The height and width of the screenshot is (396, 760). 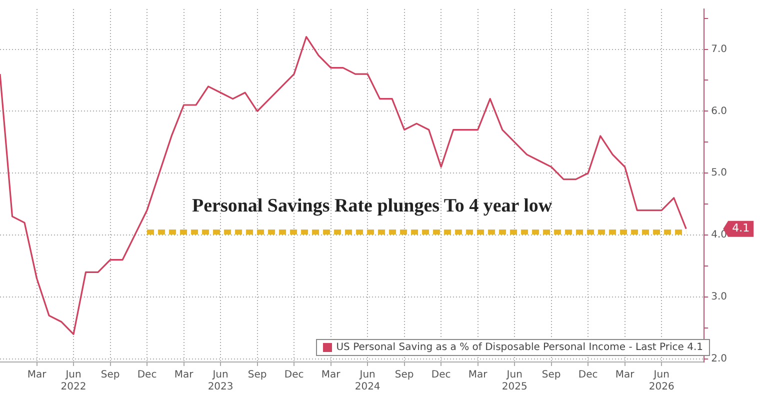 I want to click on x-tick-label: Jun 2026, so click(x=661, y=381).